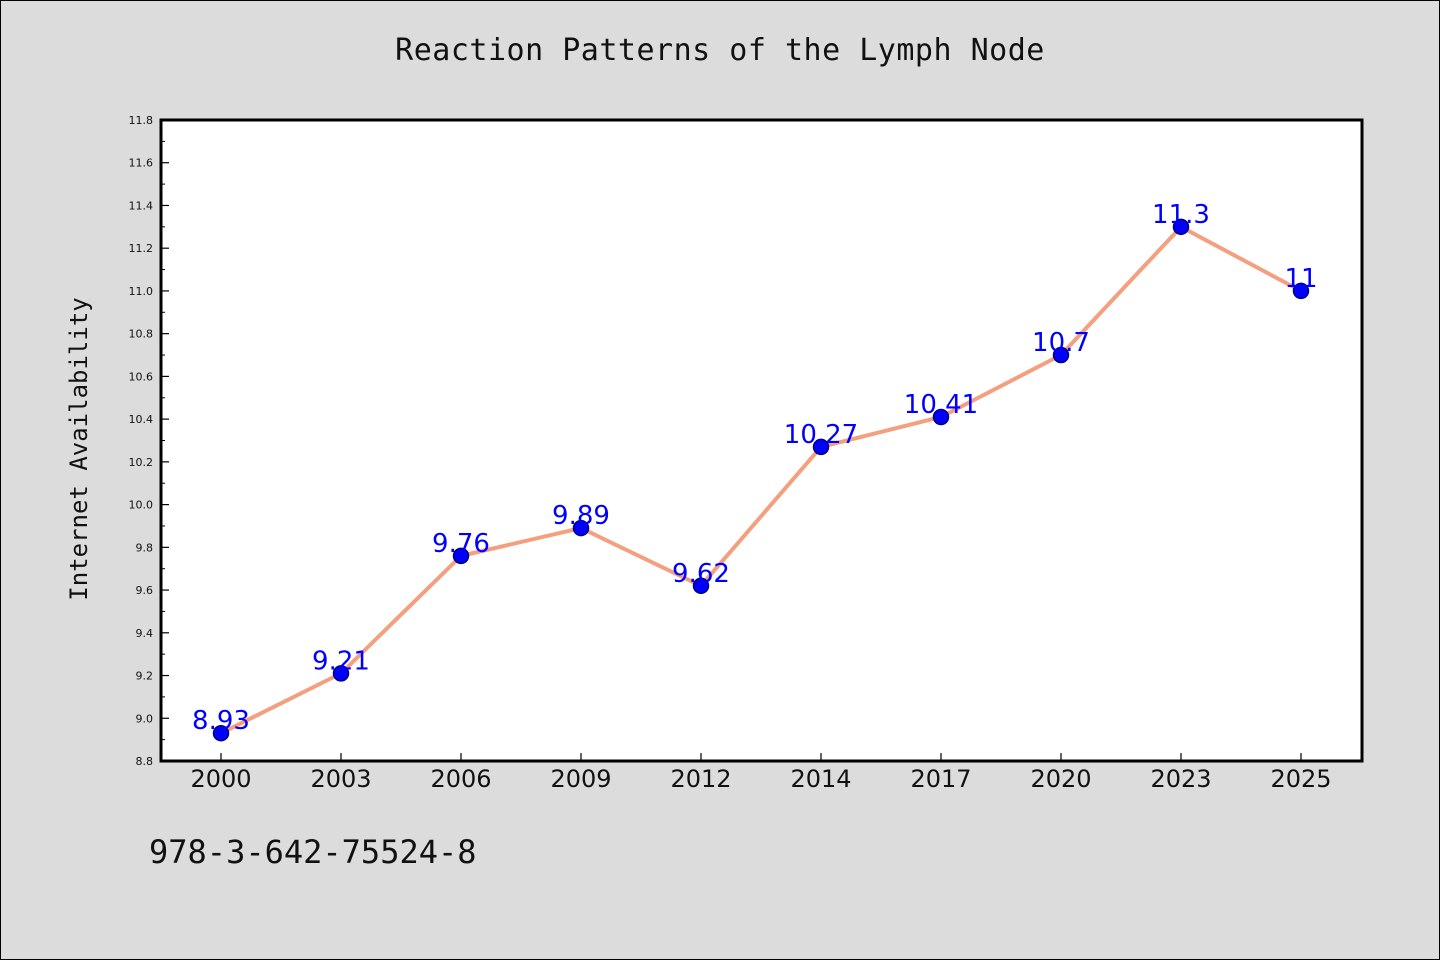 This screenshot has height=960, width=1440. Describe the element at coordinates (720, 50) in the screenshot. I see `chart-title: Reaction Patterns of the Lymph Node` at that location.